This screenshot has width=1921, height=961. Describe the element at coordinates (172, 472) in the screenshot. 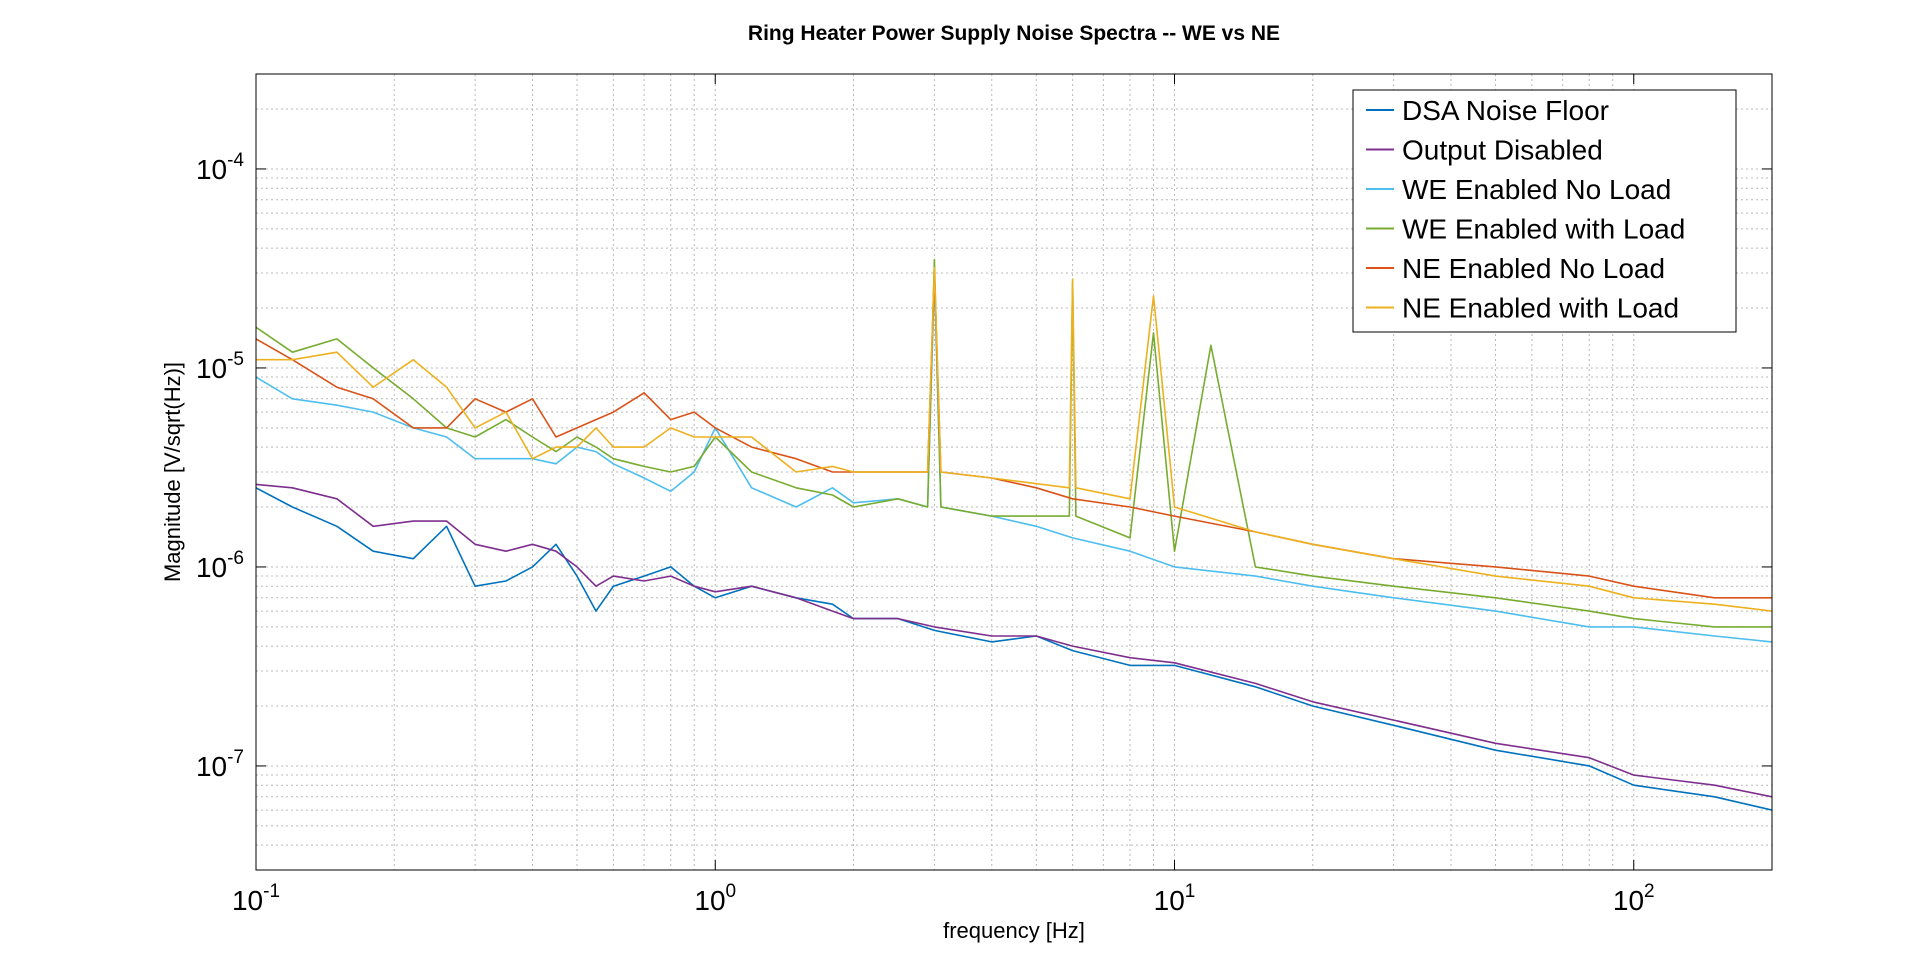

I see `y-axis-label: Magnitude [V/sqrt(Hz)]` at that location.